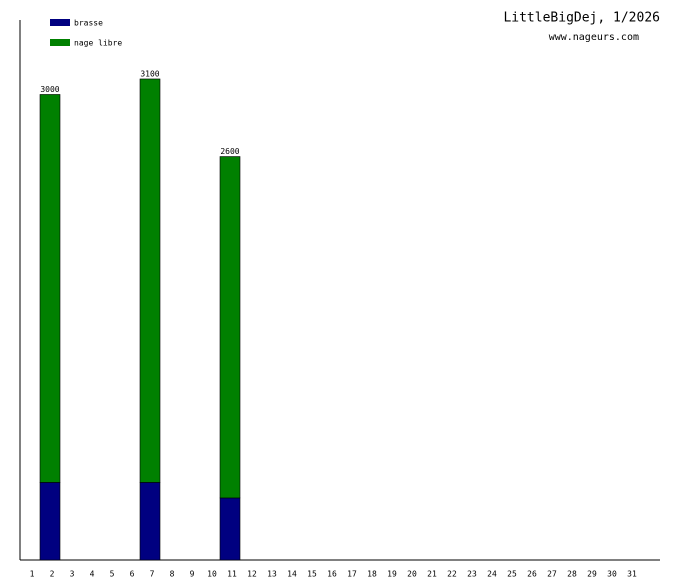  I want to click on total-label: 3100, so click(149, 73).